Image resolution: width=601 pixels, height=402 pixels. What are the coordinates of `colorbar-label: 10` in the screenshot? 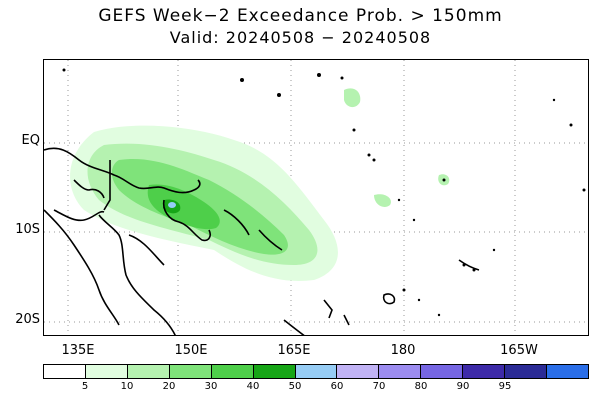 It's located at (127, 386).